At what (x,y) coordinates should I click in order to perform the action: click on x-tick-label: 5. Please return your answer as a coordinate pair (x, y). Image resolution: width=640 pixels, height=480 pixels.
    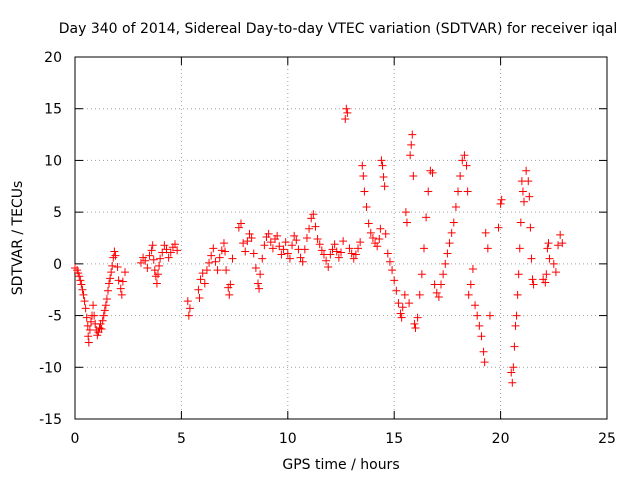
    Looking at the image, I should click on (181, 439).